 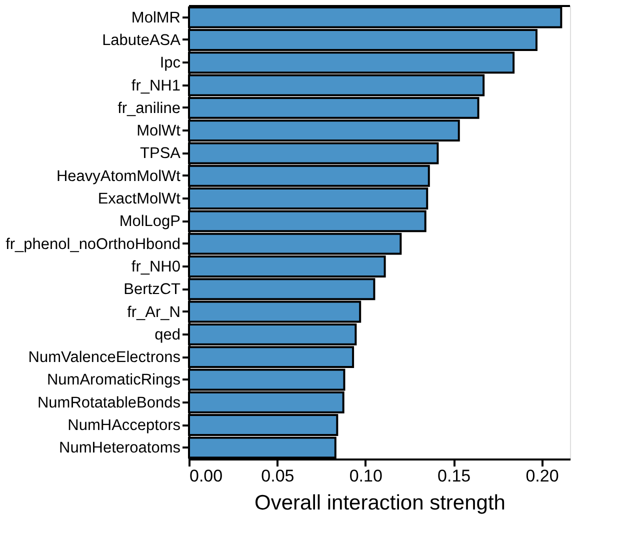 What do you see at coordinates (109, 403) in the screenshot?
I see `y-tick-label: NumRotatableBonds` at bounding box center [109, 403].